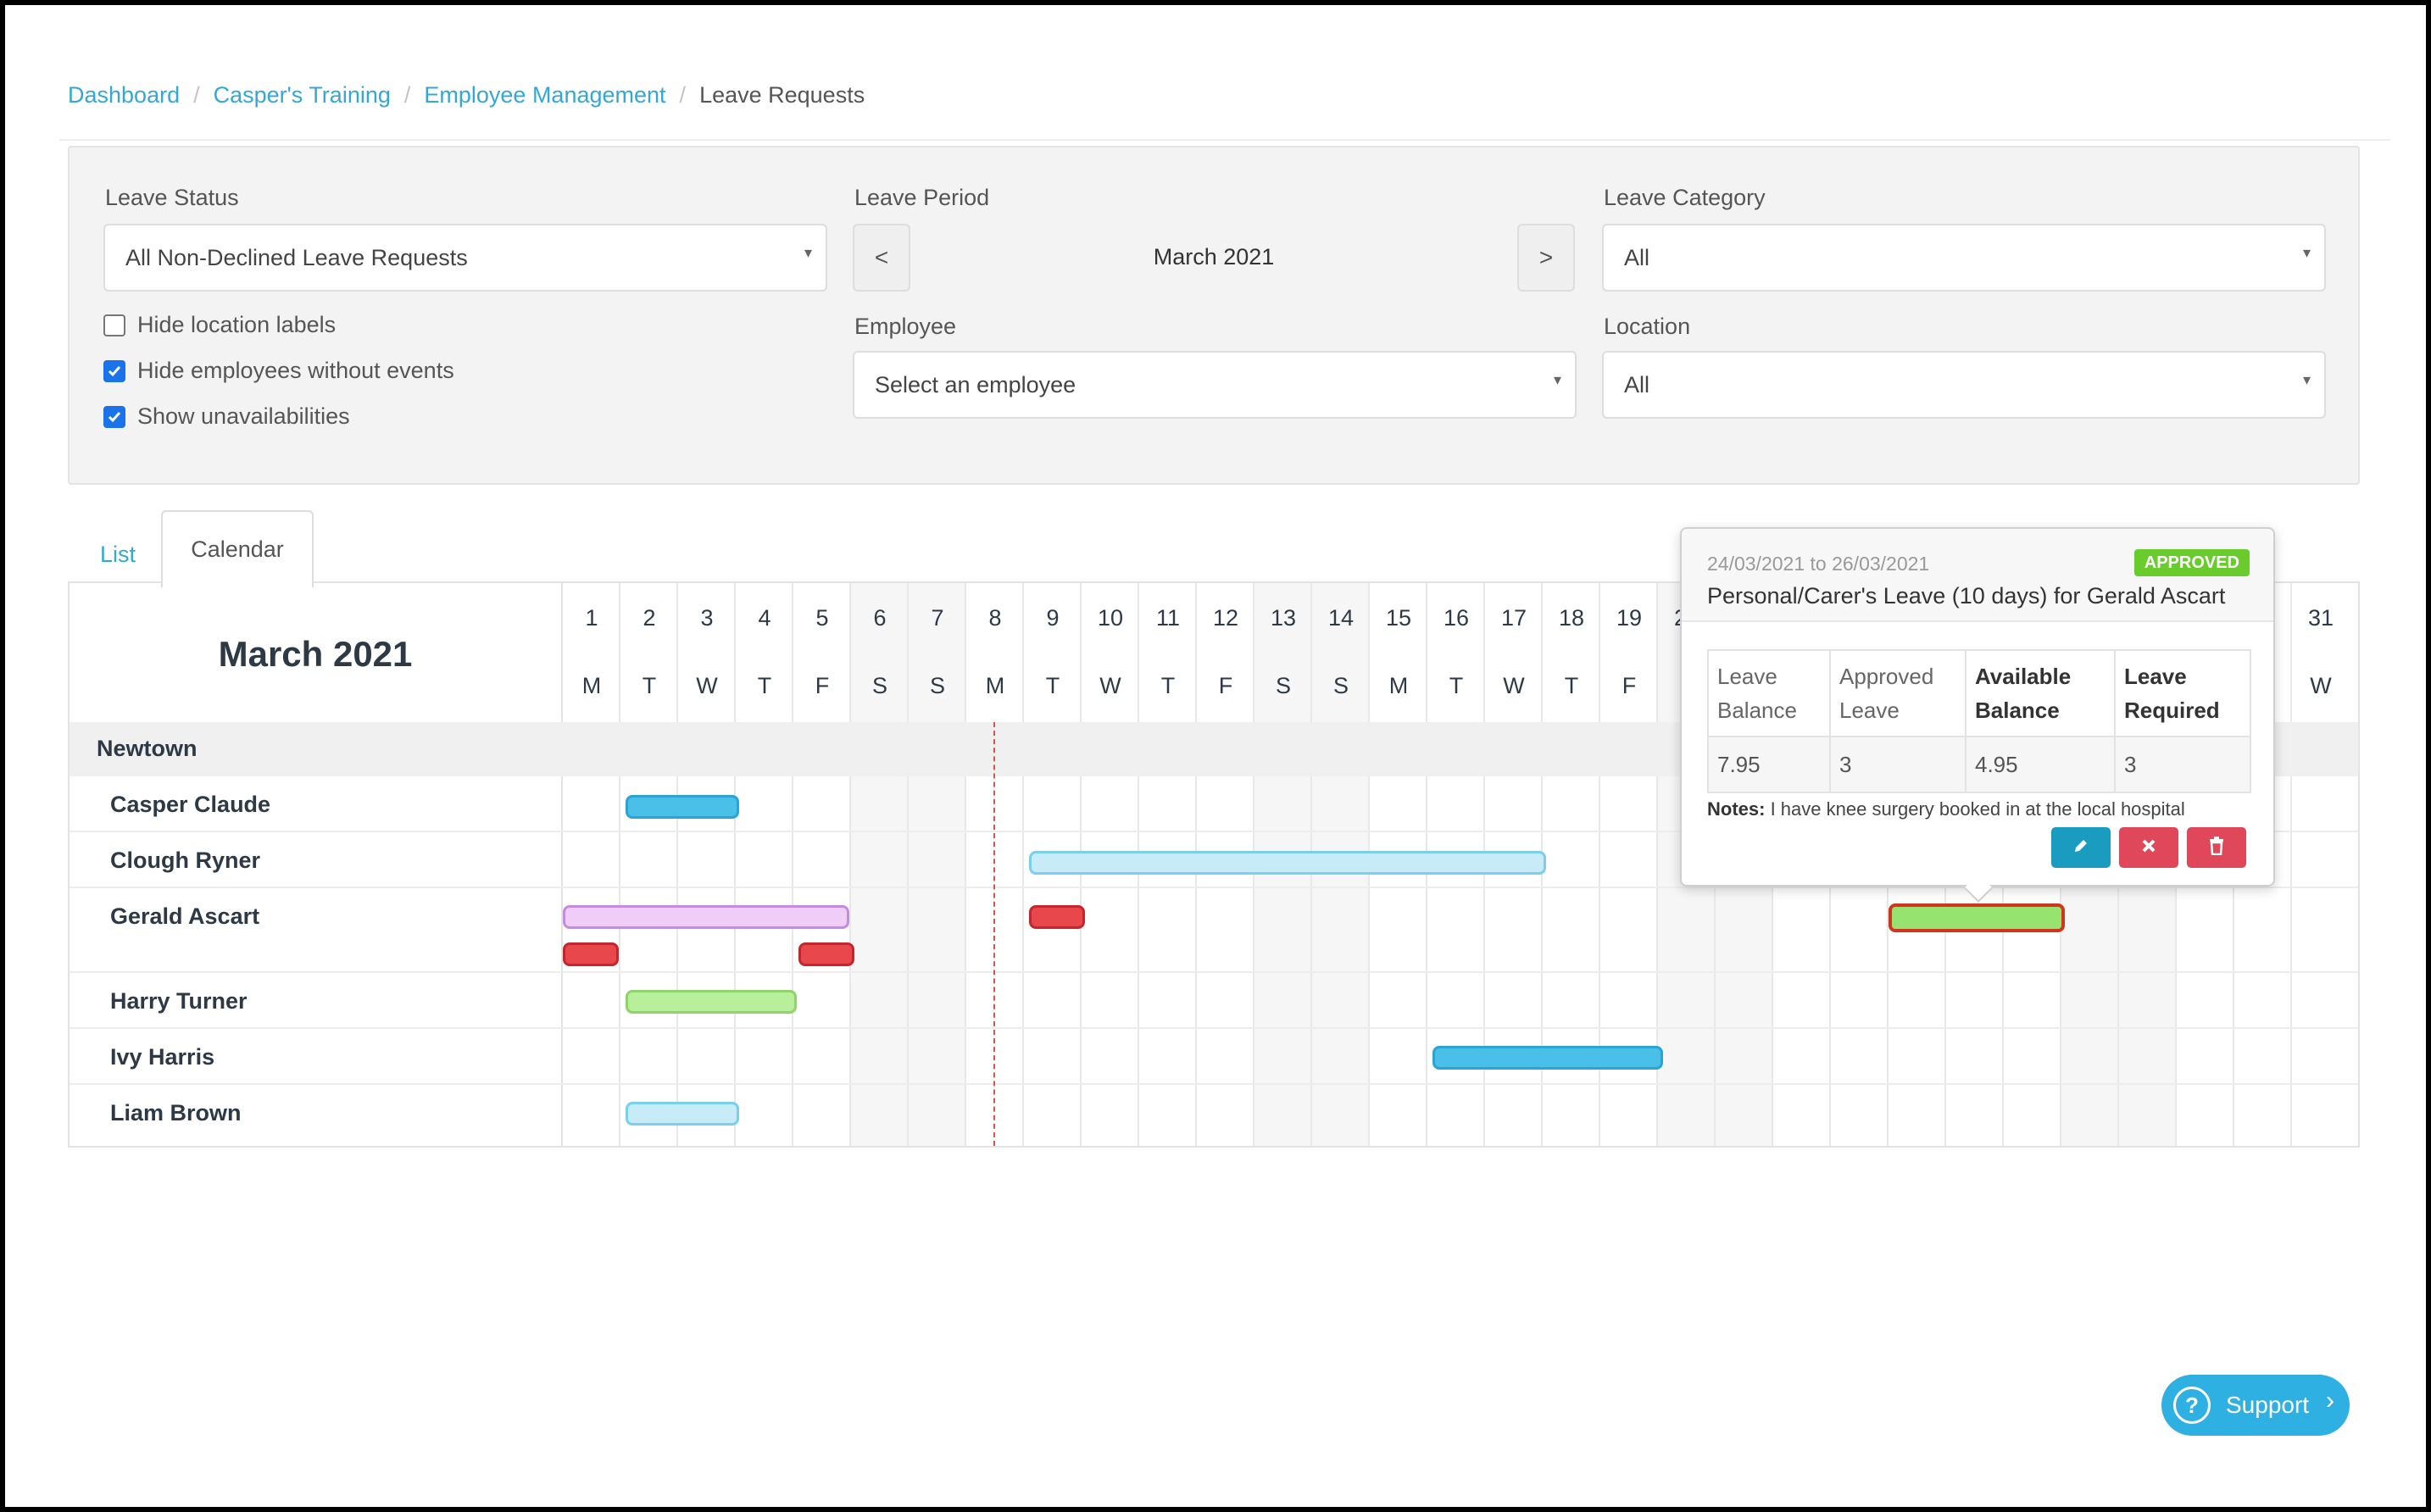 The width and height of the screenshot is (2431, 1512). I want to click on employee-name: Gerald Ascart, so click(185, 916).